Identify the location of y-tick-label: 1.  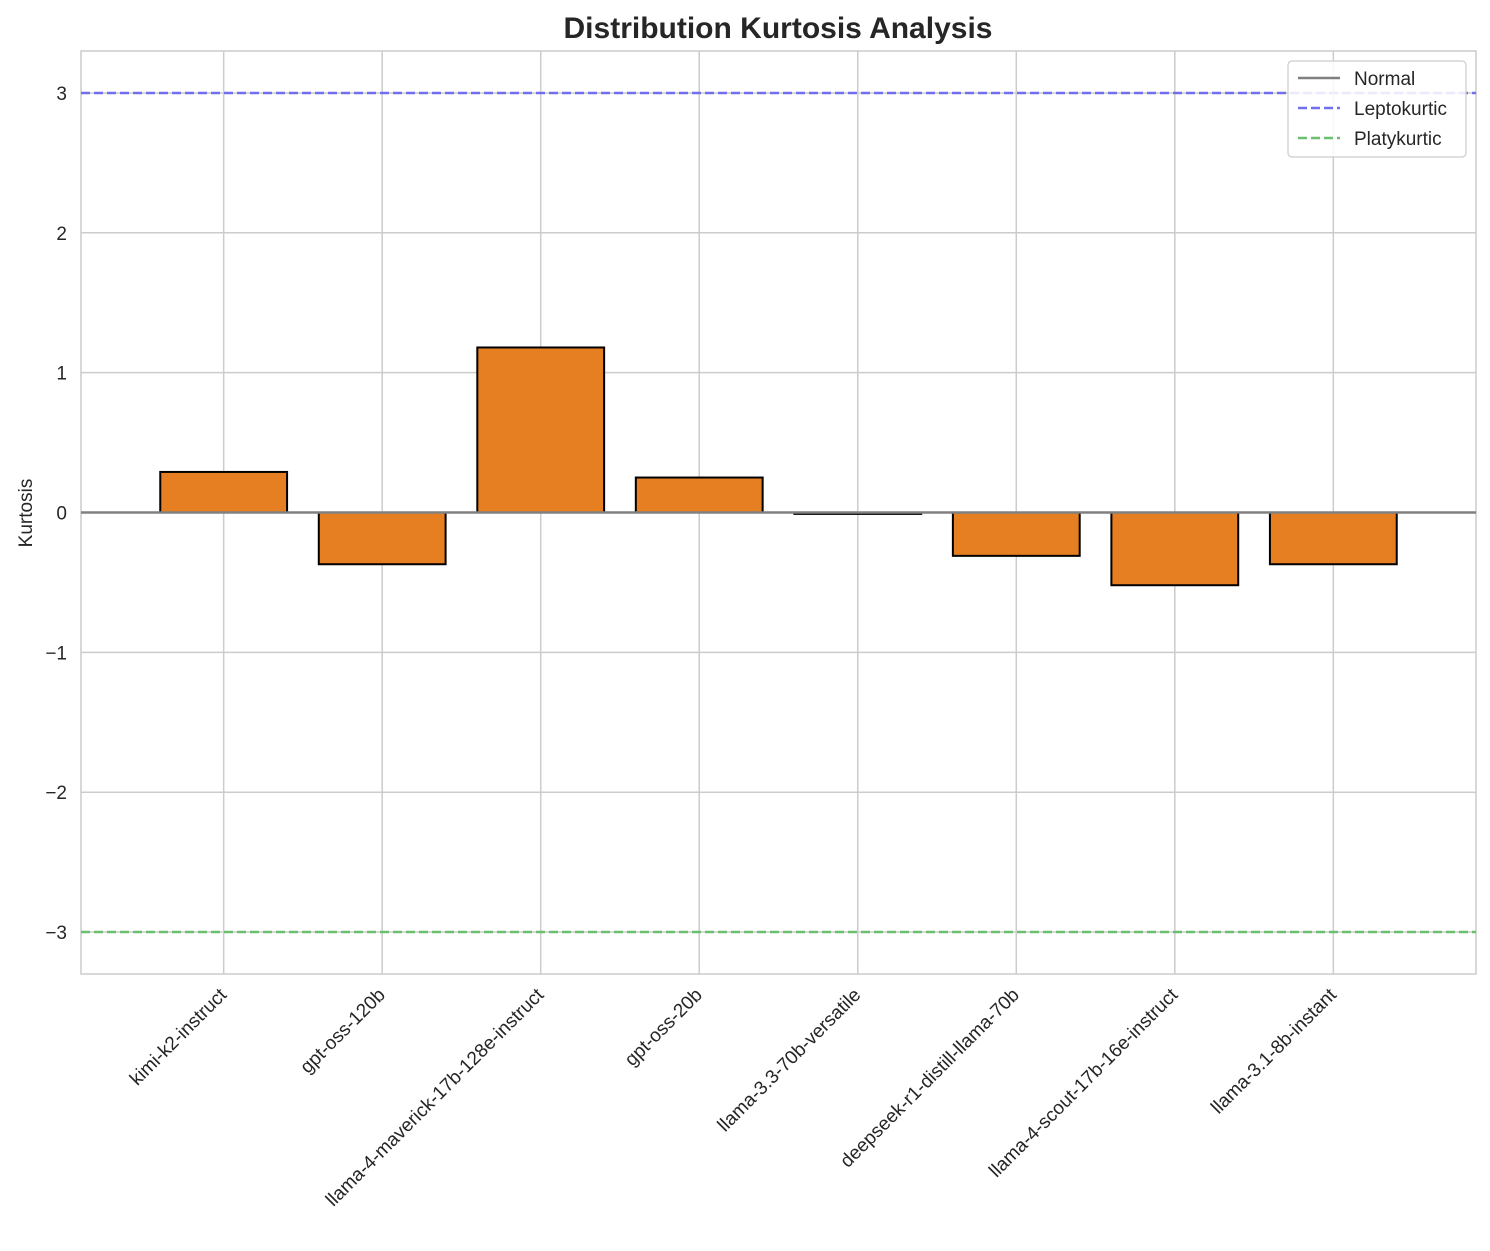
(61, 374).